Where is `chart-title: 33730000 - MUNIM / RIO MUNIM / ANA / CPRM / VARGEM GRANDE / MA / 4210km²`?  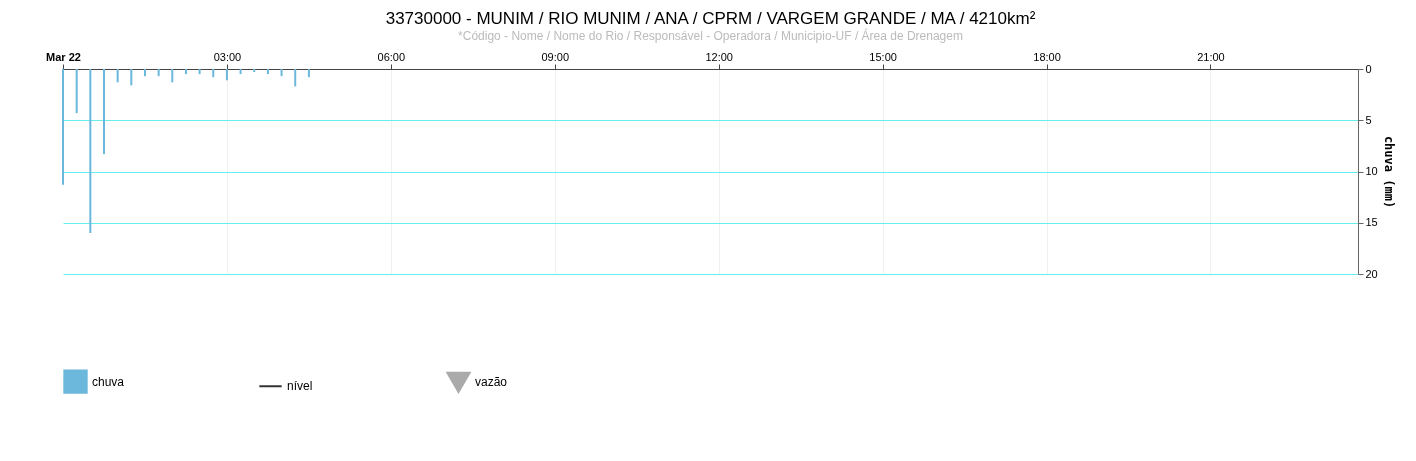 chart-title: 33730000 - MUNIM / RIO MUNIM / ANA / CPRM / VARGEM GRANDE / MA / 4210km² is located at coordinates (710, 18).